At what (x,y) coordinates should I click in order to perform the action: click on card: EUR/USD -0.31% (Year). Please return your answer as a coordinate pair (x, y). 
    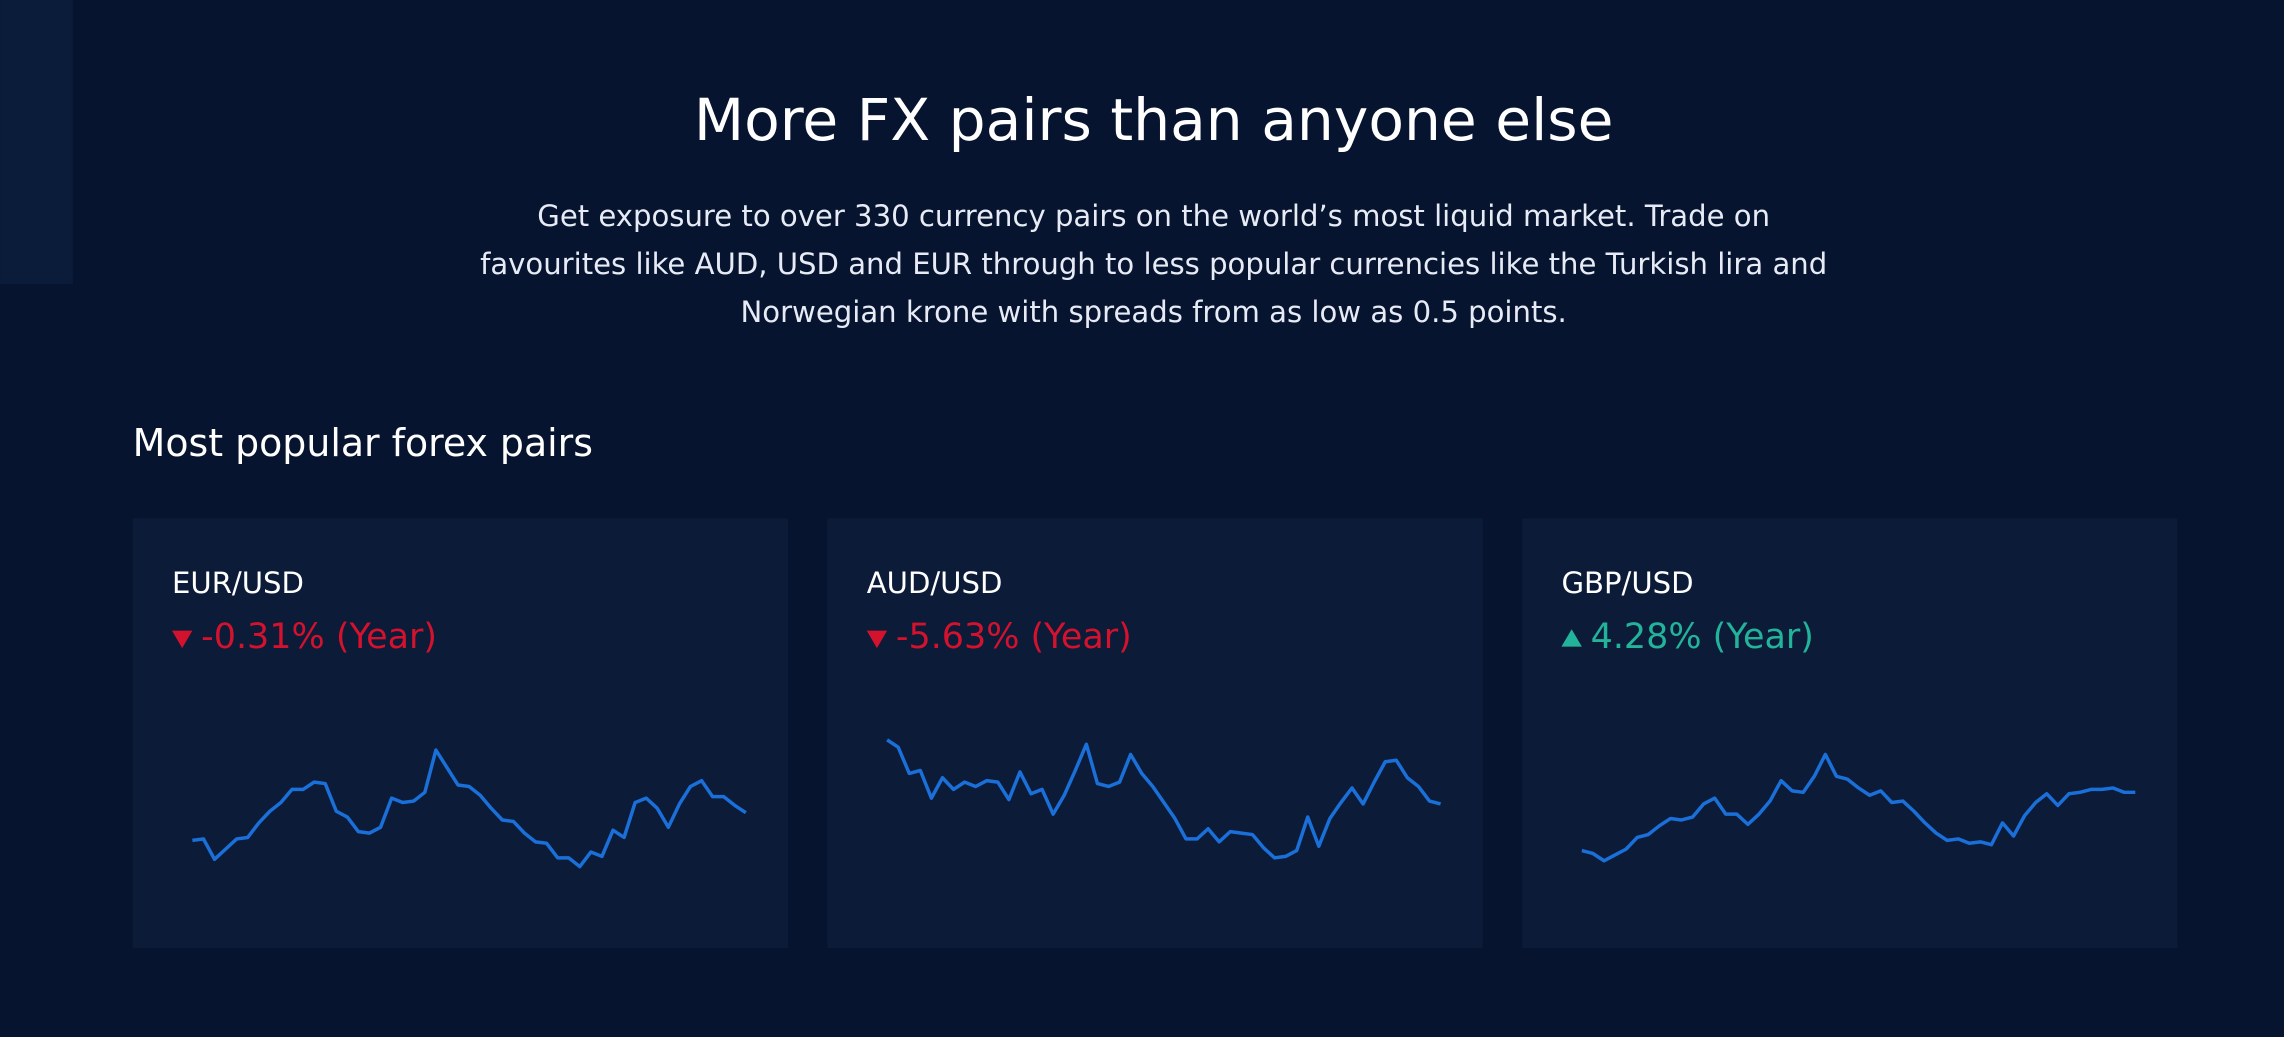
    Looking at the image, I should click on (460, 733).